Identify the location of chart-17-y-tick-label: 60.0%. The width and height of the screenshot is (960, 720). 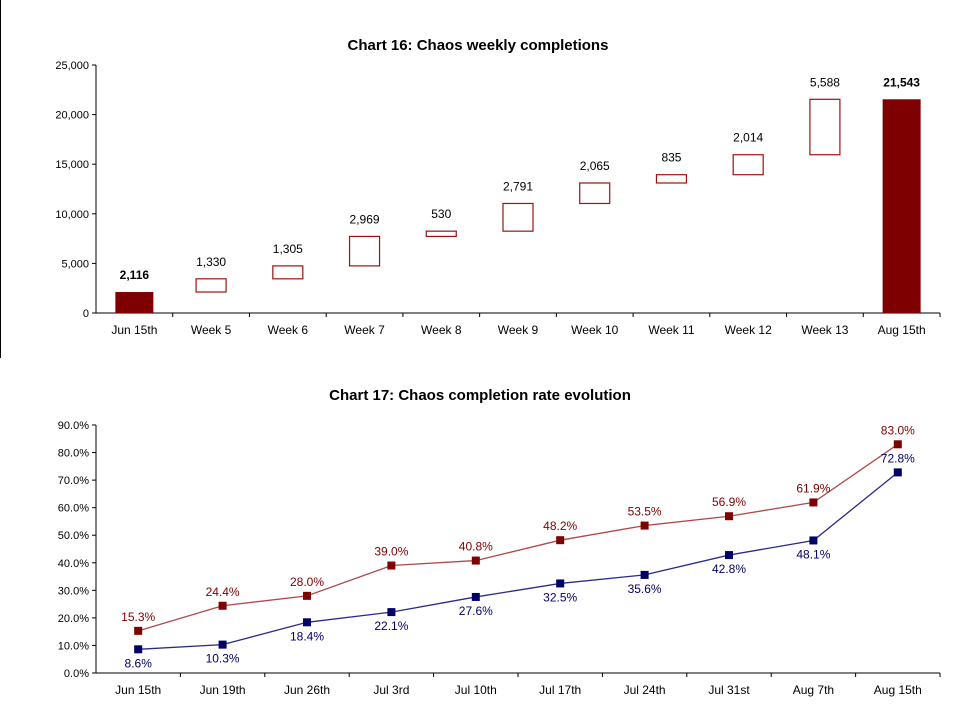
(73, 509).